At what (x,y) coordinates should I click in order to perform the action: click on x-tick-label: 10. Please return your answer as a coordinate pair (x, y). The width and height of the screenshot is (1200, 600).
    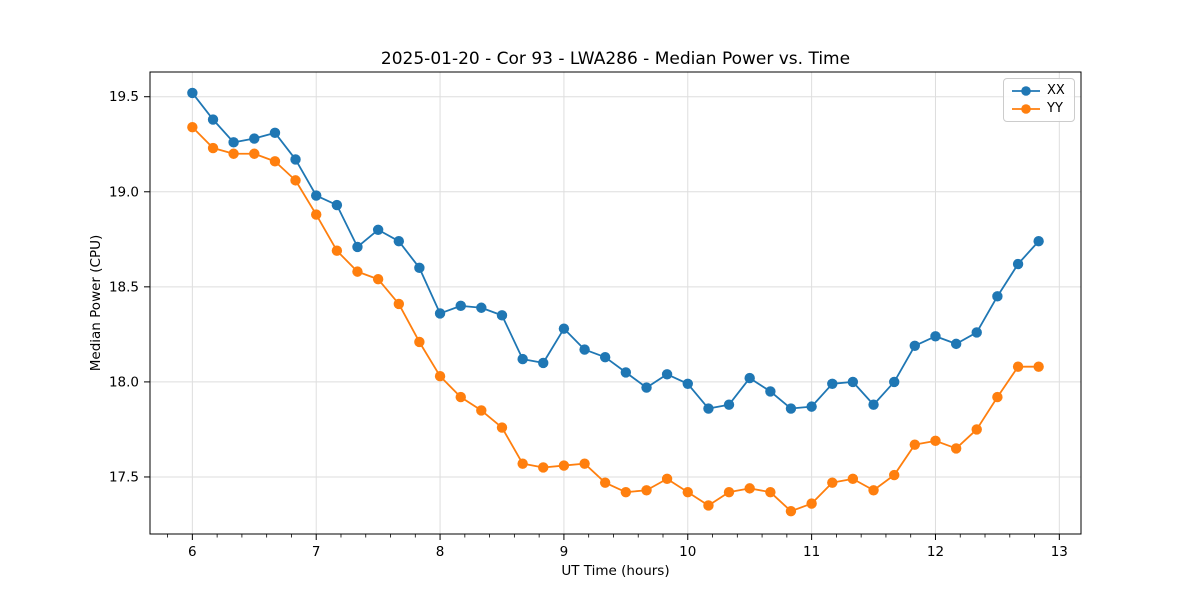
    Looking at the image, I should click on (687, 552).